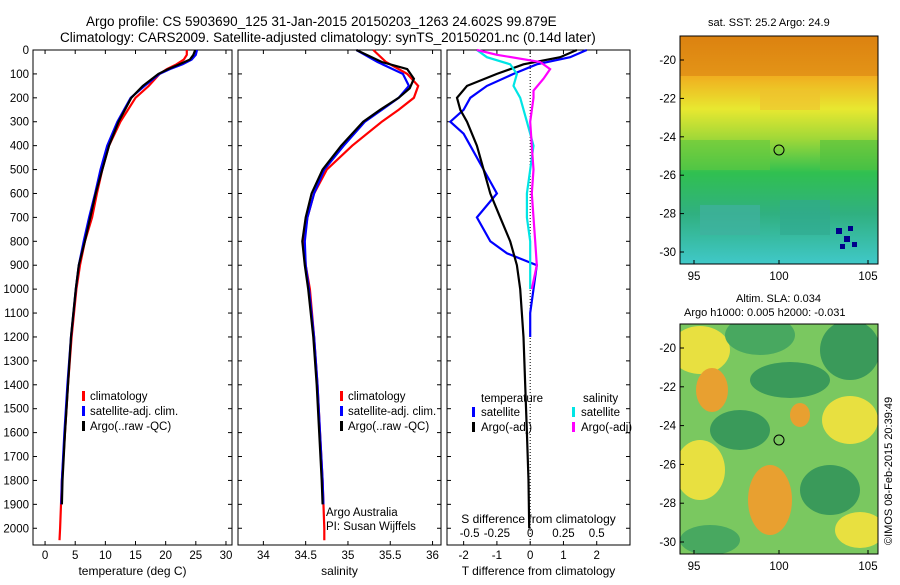 The height and width of the screenshot is (585, 900). I want to click on depth-tick-label: 1200, so click(16, 338).